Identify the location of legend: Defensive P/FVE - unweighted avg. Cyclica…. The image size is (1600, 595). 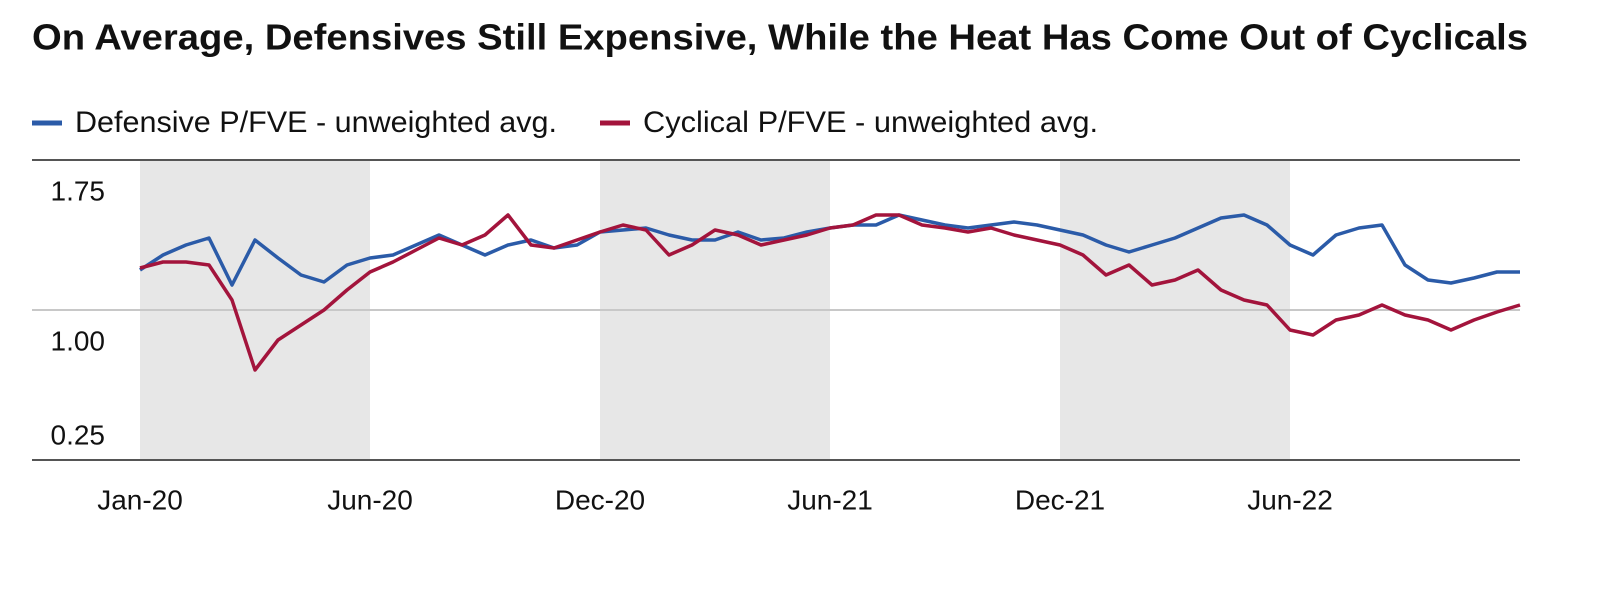
(565, 122).